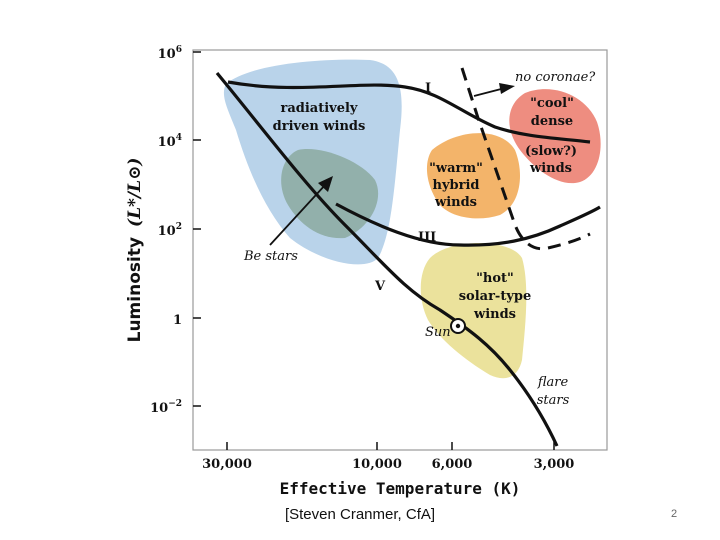 This screenshot has height=540, width=720. I want to click on region-warm-hybrid, so click(473, 176).